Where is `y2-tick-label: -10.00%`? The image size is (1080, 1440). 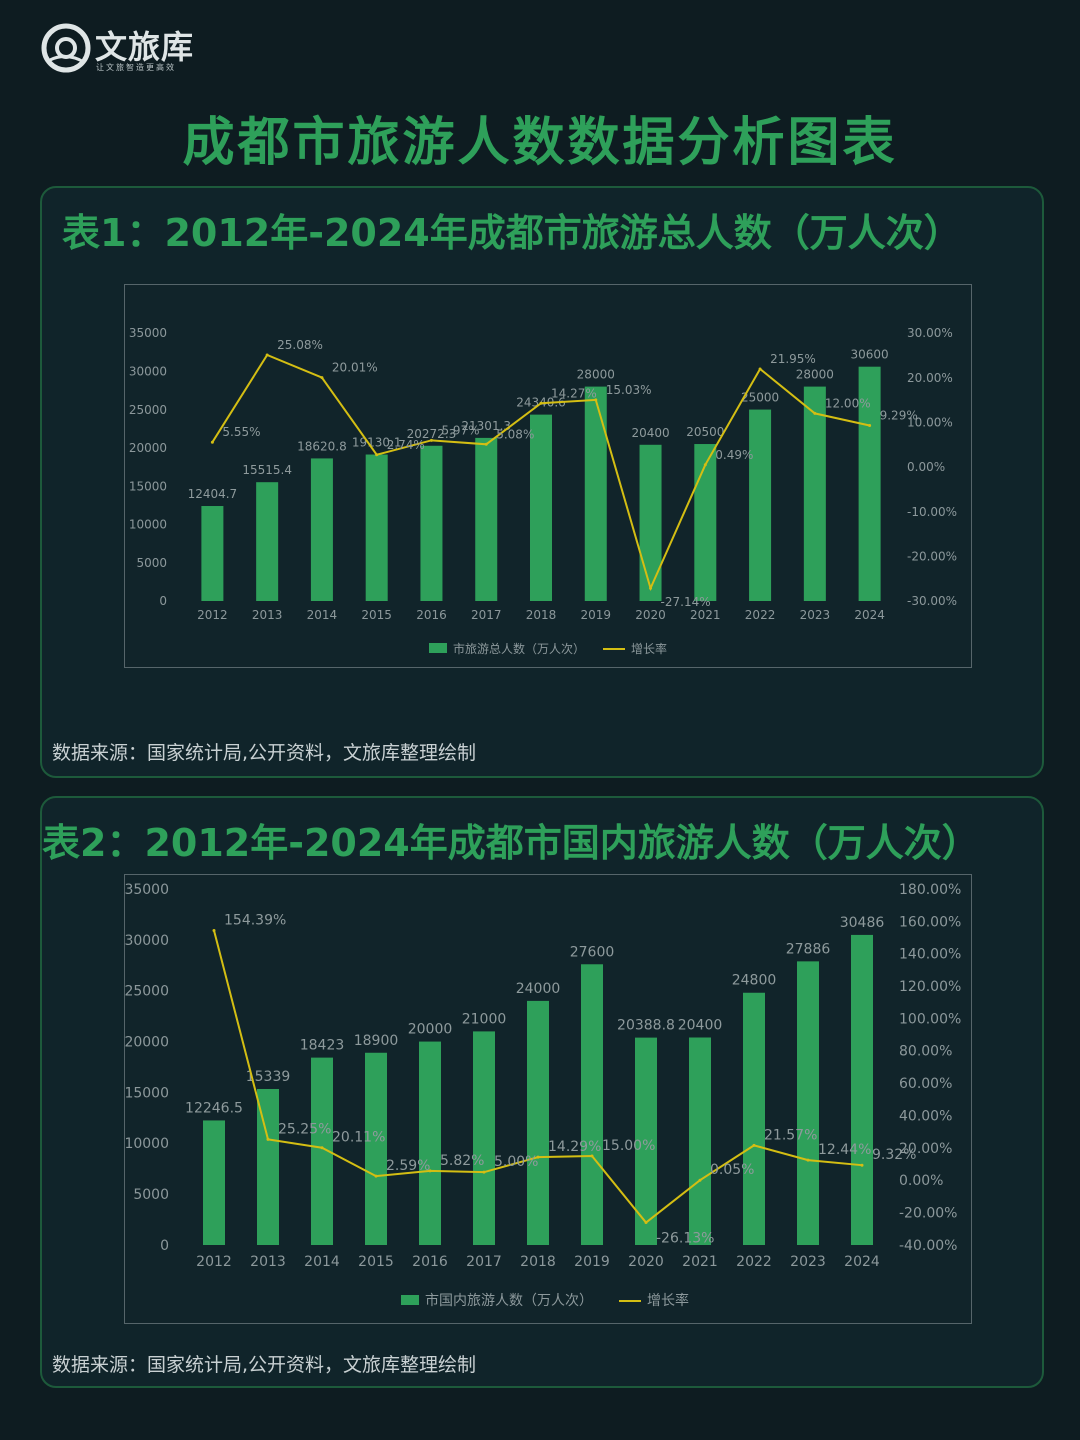 y2-tick-label: -10.00% is located at coordinates (932, 512).